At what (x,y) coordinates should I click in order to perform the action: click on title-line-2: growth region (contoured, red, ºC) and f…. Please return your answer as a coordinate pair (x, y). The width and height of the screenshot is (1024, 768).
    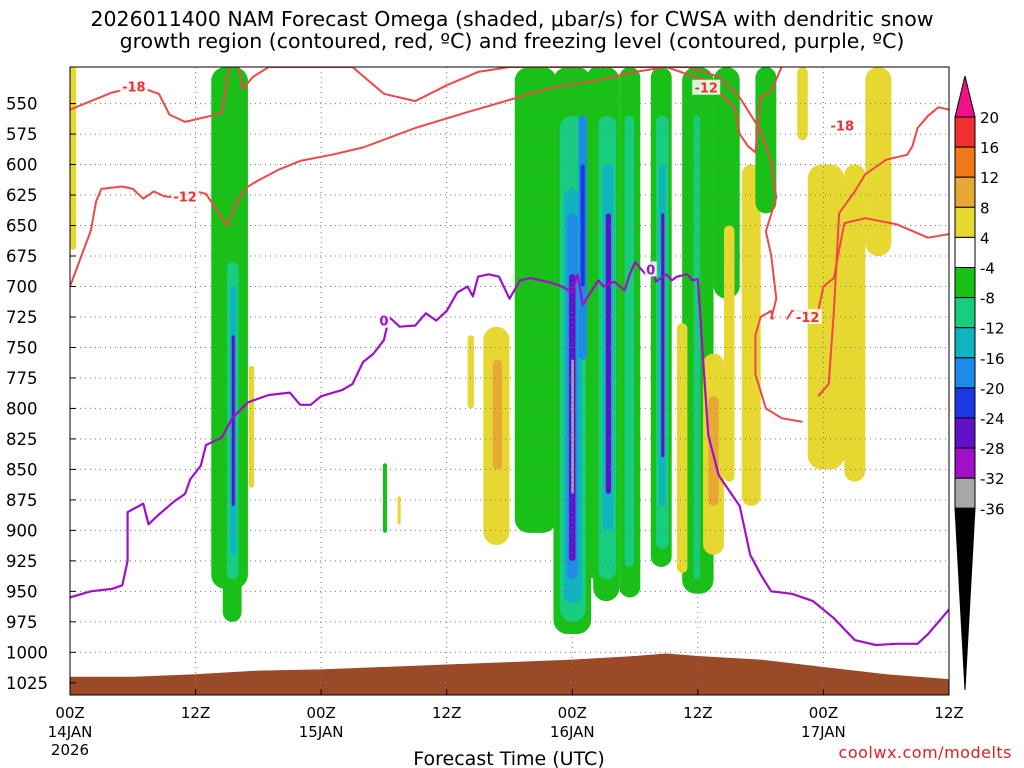
    Looking at the image, I should click on (512, 41).